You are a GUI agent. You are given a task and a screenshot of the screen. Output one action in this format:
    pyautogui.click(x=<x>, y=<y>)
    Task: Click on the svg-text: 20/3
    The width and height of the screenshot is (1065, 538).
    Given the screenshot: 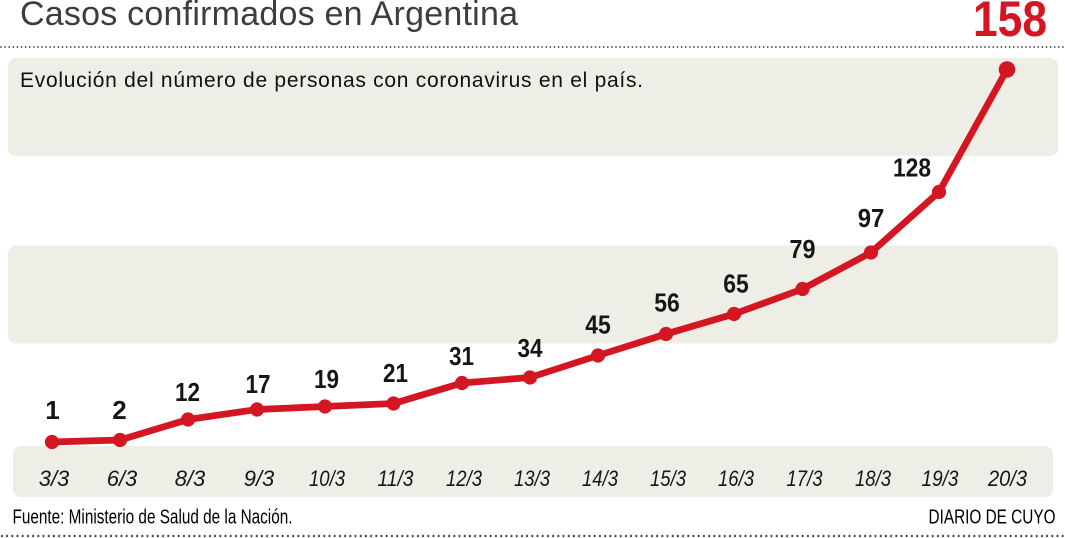 What is the action you would take?
    pyautogui.click(x=1007, y=478)
    